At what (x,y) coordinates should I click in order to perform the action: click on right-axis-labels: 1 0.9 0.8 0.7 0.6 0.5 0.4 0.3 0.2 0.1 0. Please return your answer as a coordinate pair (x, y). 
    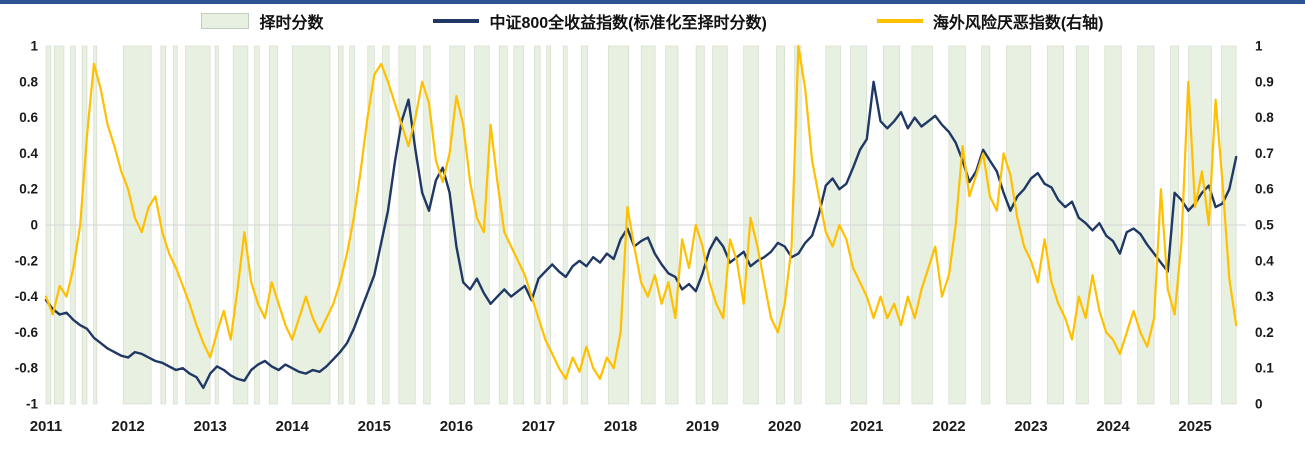
    Looking at the image, I should click on (1264, 225).